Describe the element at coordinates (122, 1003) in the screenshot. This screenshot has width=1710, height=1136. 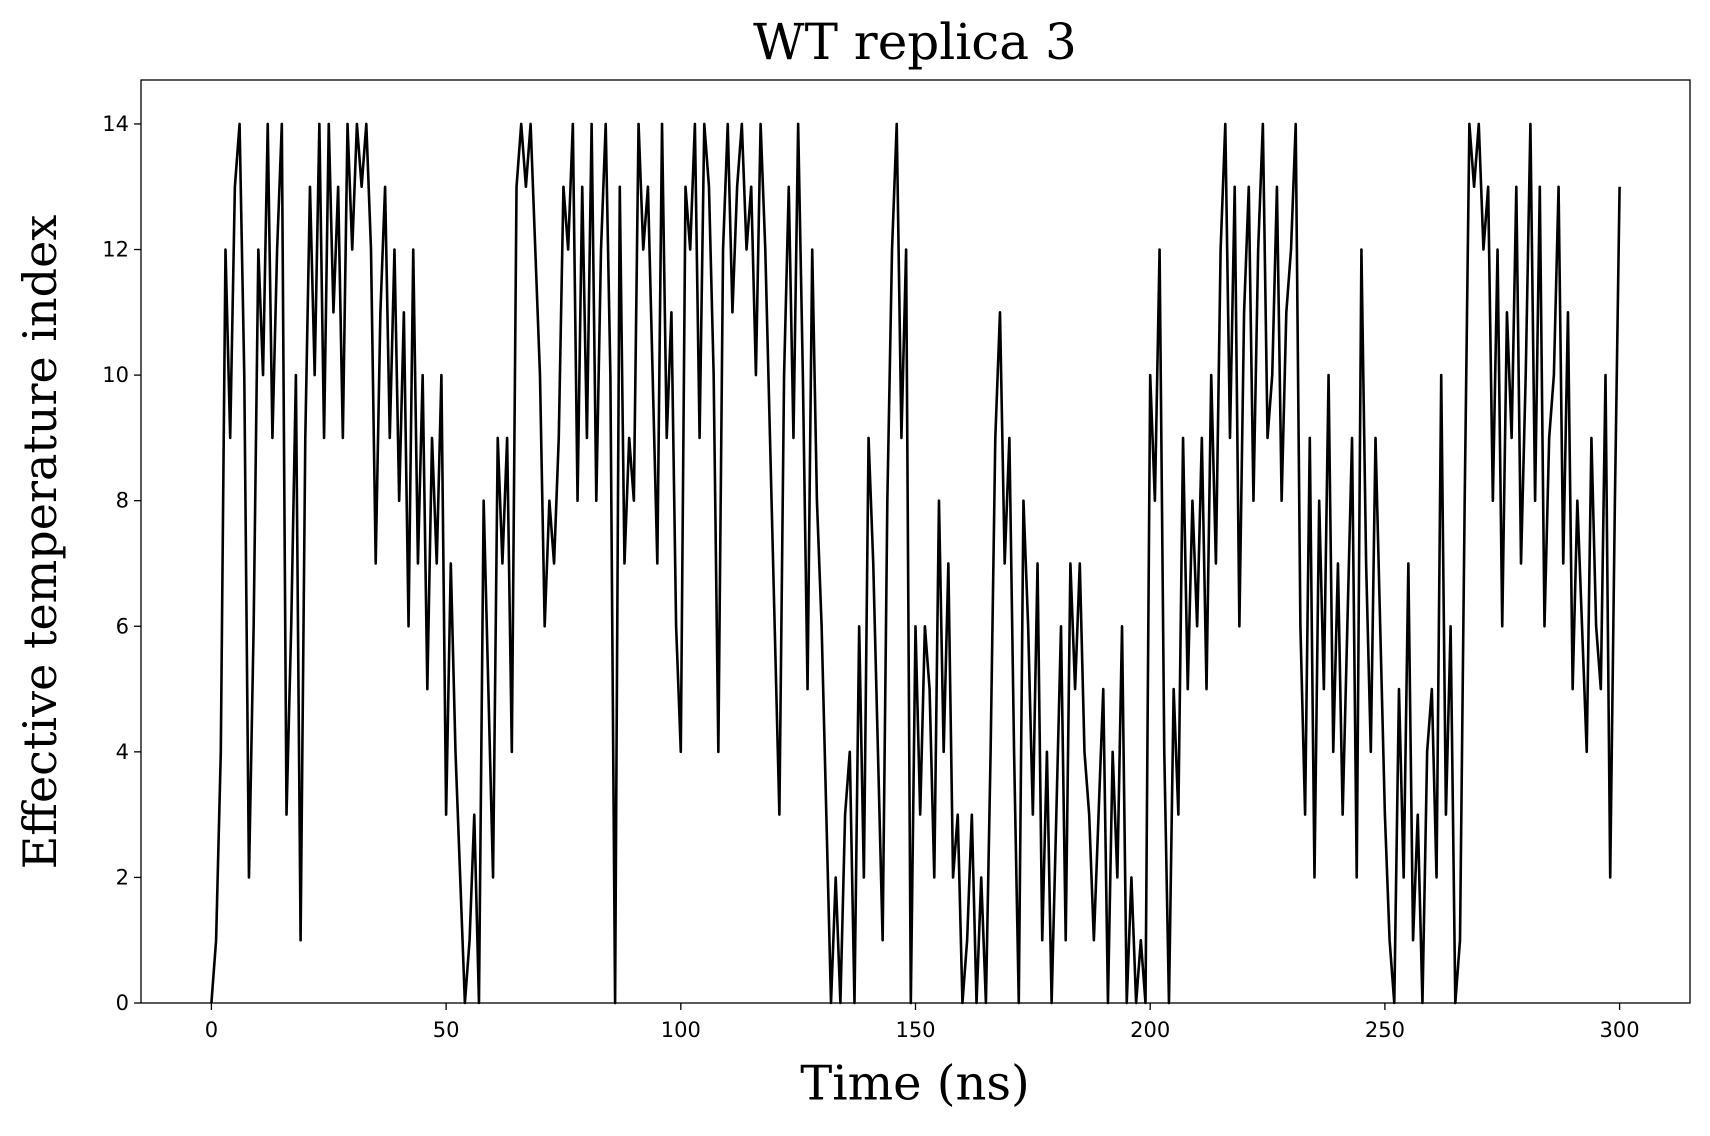
I see `y-tick-label: 0` at that location.